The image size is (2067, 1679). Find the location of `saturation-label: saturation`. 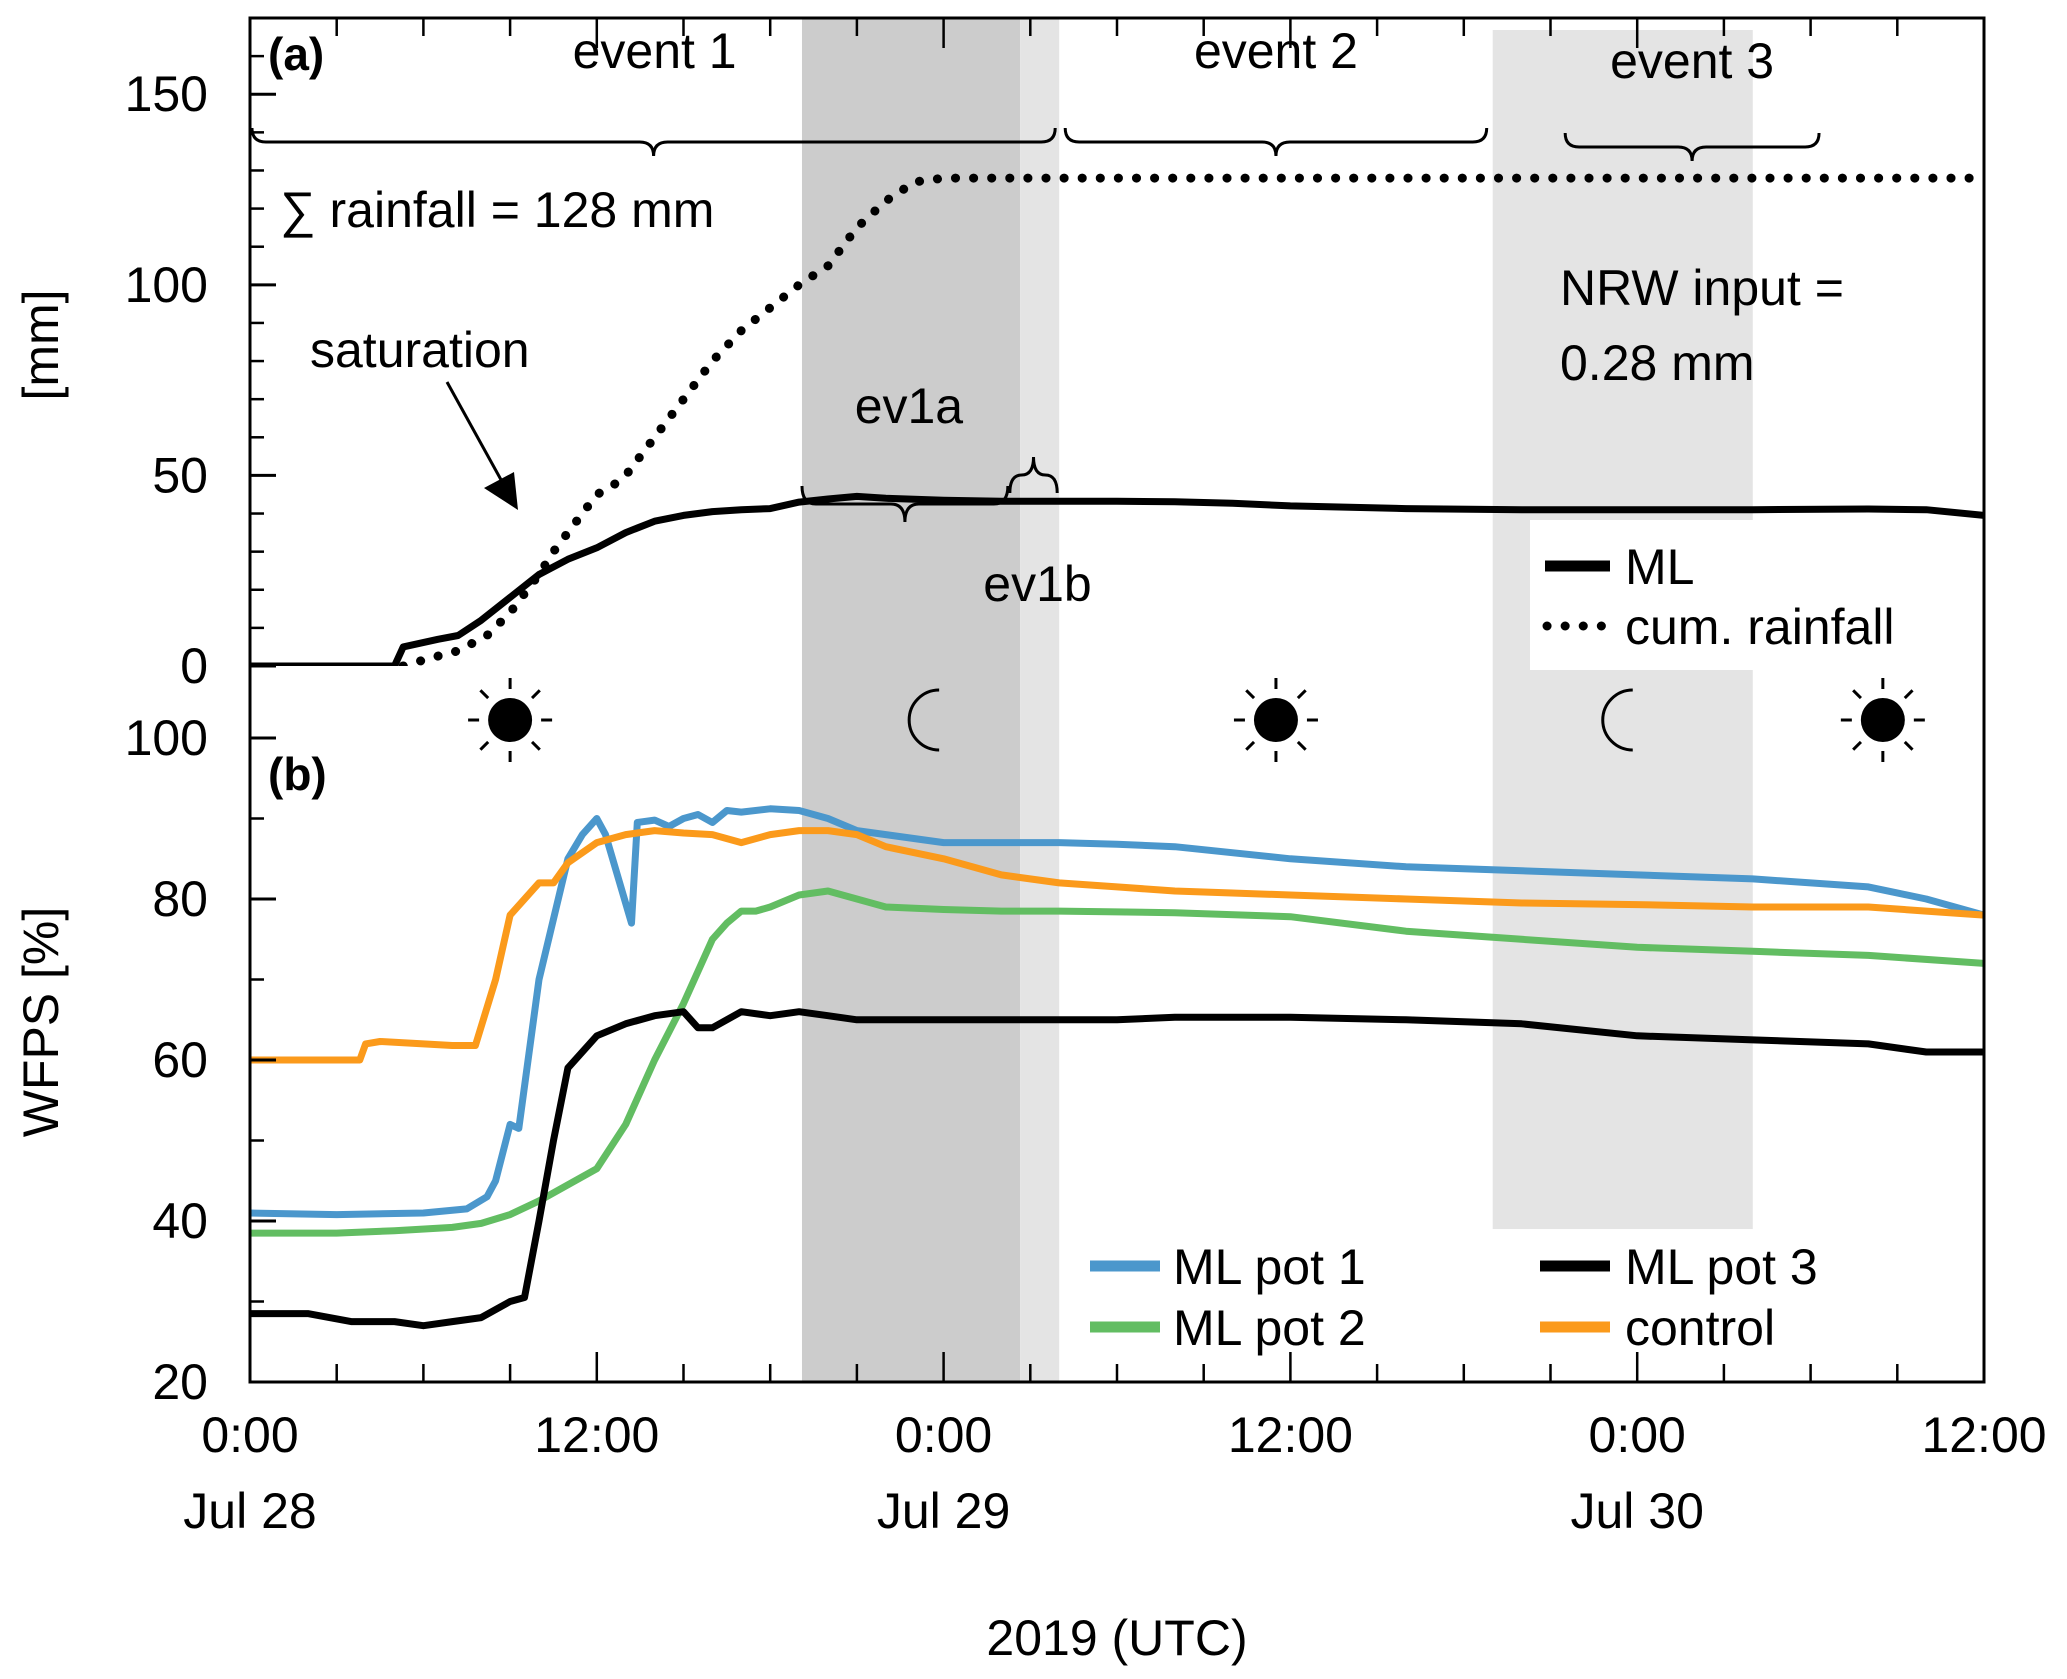

saturation-label: saturation is located at coordinates (420, 350).